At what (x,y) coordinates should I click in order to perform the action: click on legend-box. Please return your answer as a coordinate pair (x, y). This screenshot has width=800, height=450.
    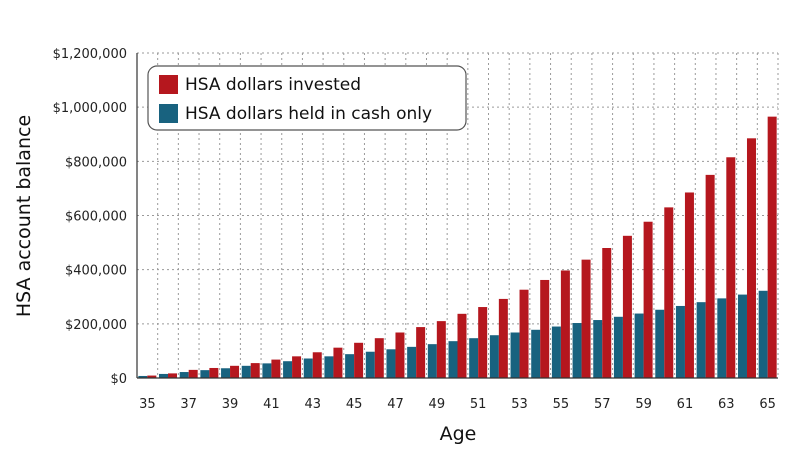
    Looking at the image, I should click on (307, 98).